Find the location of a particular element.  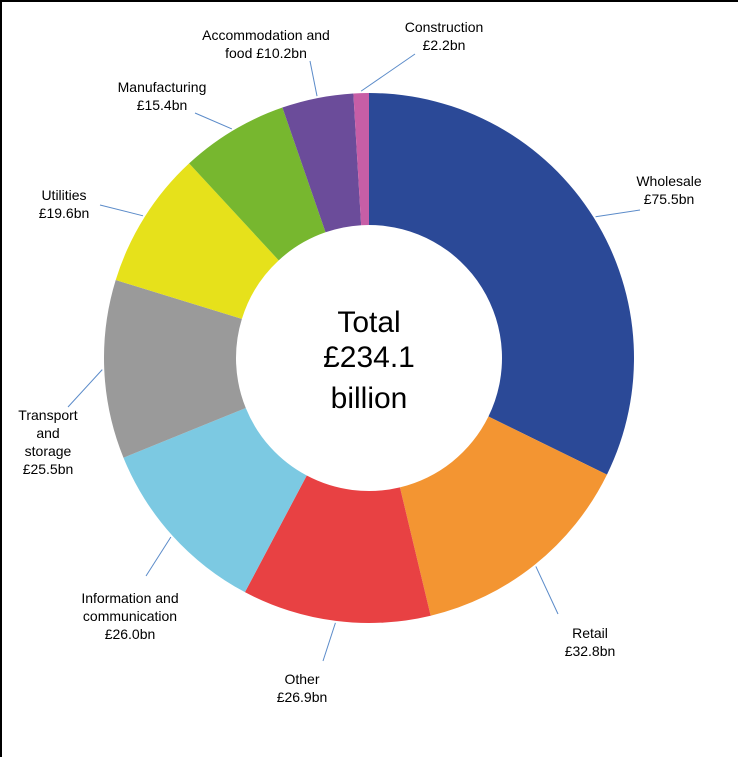

slice-other is located at coordinates (337, 549).